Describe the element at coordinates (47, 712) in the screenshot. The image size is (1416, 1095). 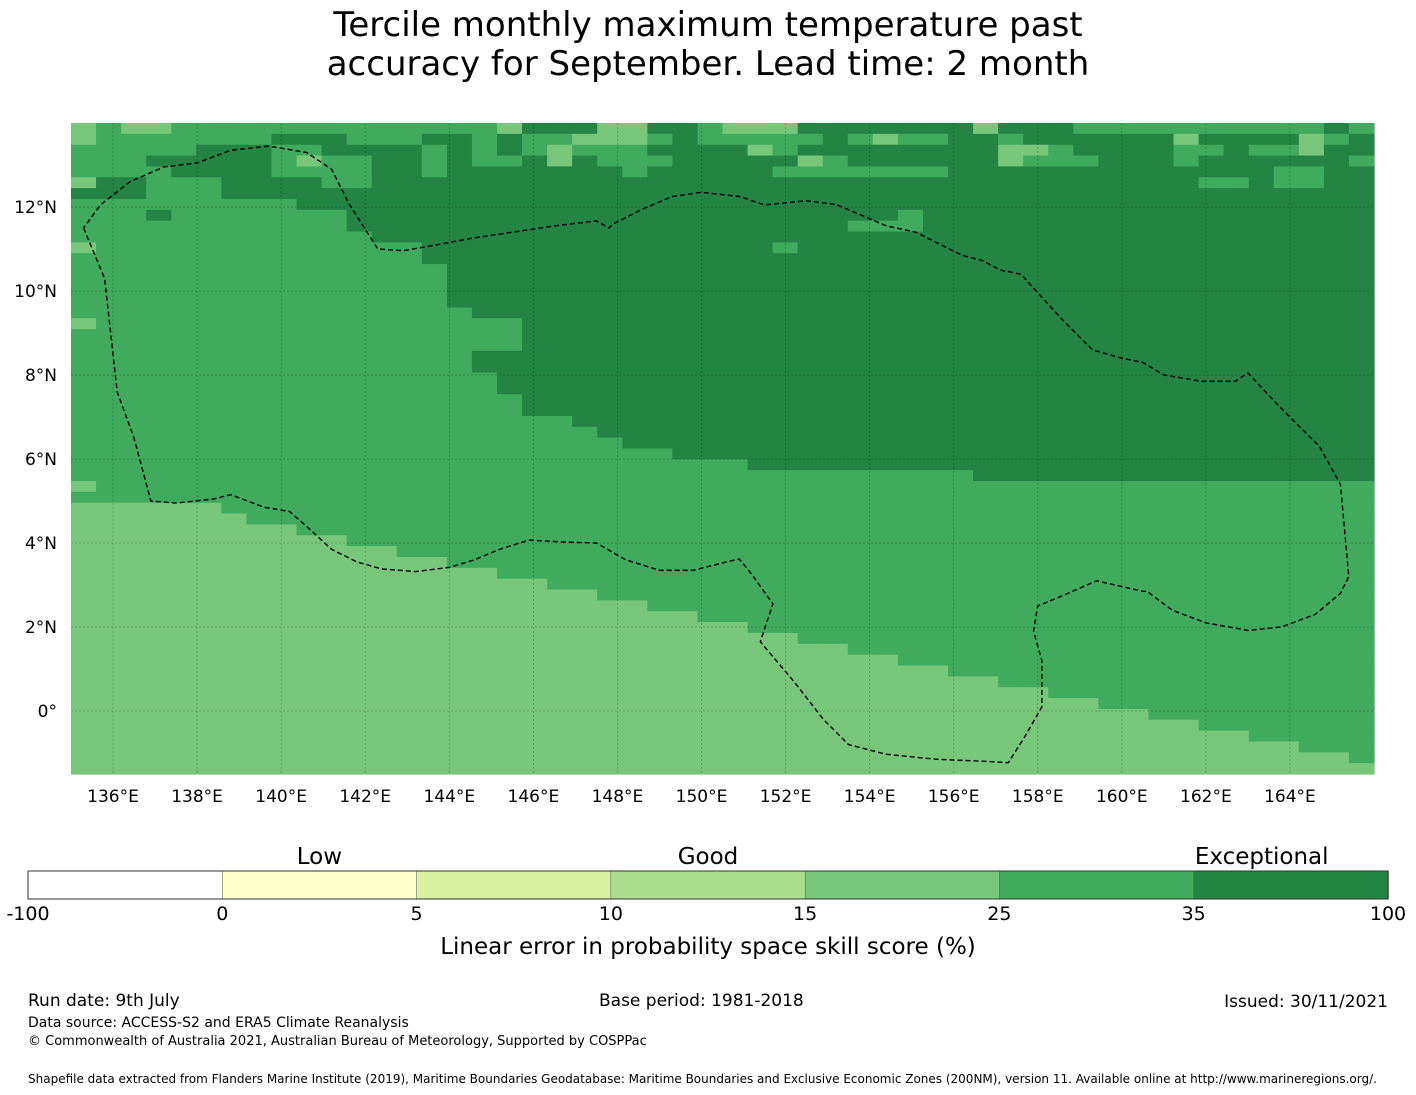
I see `lat-tick-label: 0°` at that location.